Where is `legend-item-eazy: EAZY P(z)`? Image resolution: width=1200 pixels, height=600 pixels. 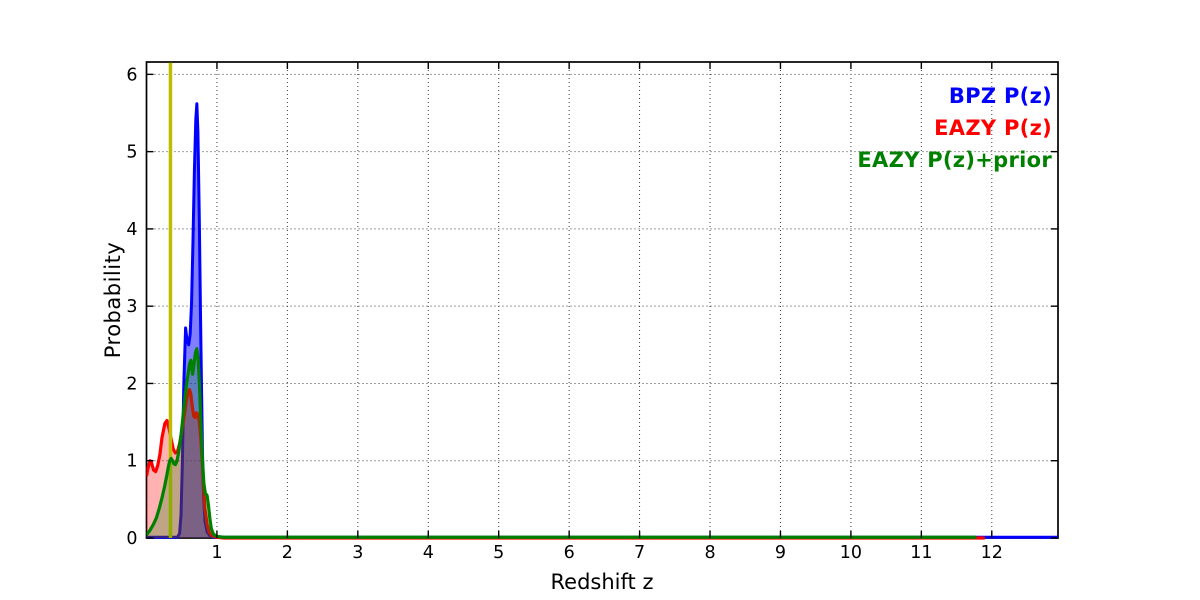 legend-item-eazy: EAZY P(z) is located at coordinates (993, 128).